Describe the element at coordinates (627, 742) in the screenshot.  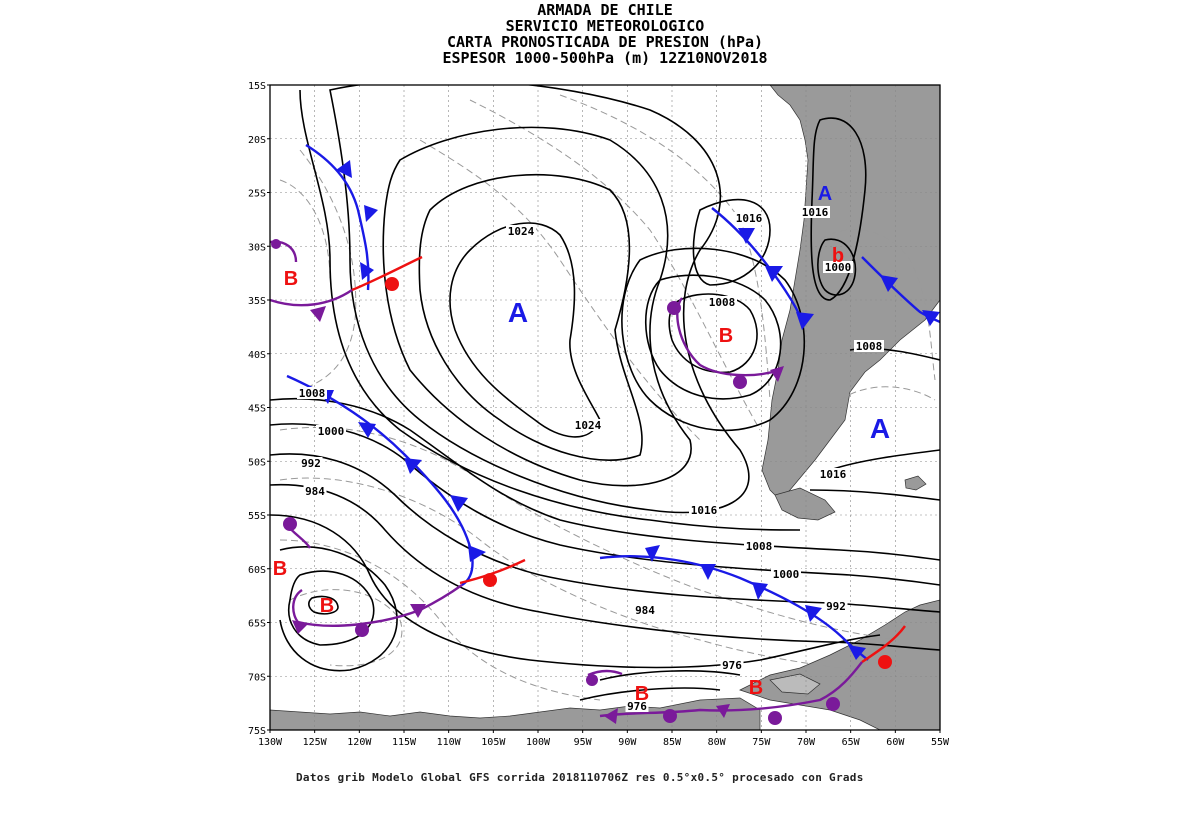
I see `longitude-tick-label: 90W` at that location.